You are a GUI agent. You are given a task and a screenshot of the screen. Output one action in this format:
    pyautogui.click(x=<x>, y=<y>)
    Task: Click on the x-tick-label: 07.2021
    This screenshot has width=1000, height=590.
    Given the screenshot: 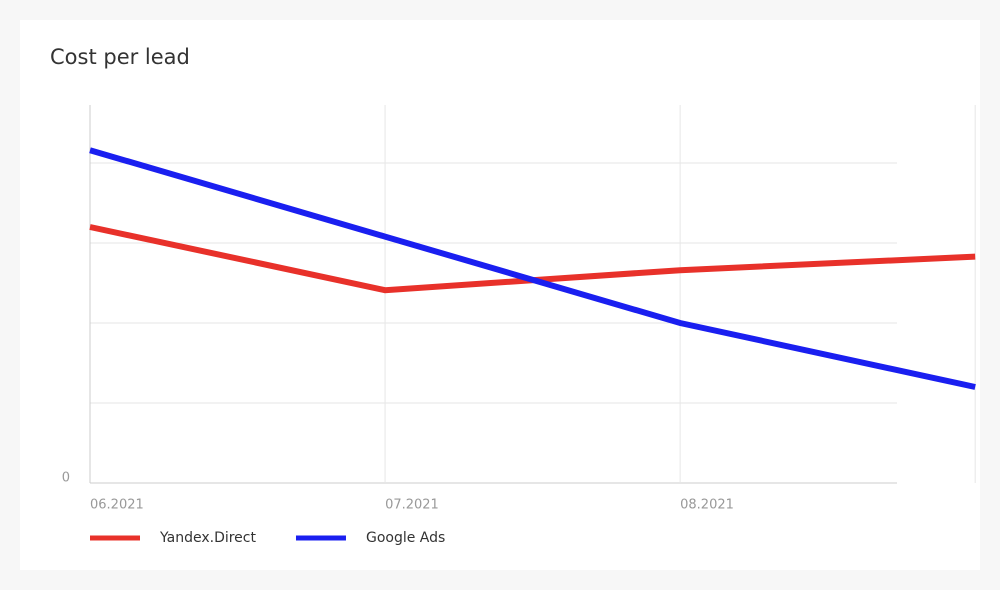 What is the action you would take?
    pyautogui.click(x=412, y=505)
    